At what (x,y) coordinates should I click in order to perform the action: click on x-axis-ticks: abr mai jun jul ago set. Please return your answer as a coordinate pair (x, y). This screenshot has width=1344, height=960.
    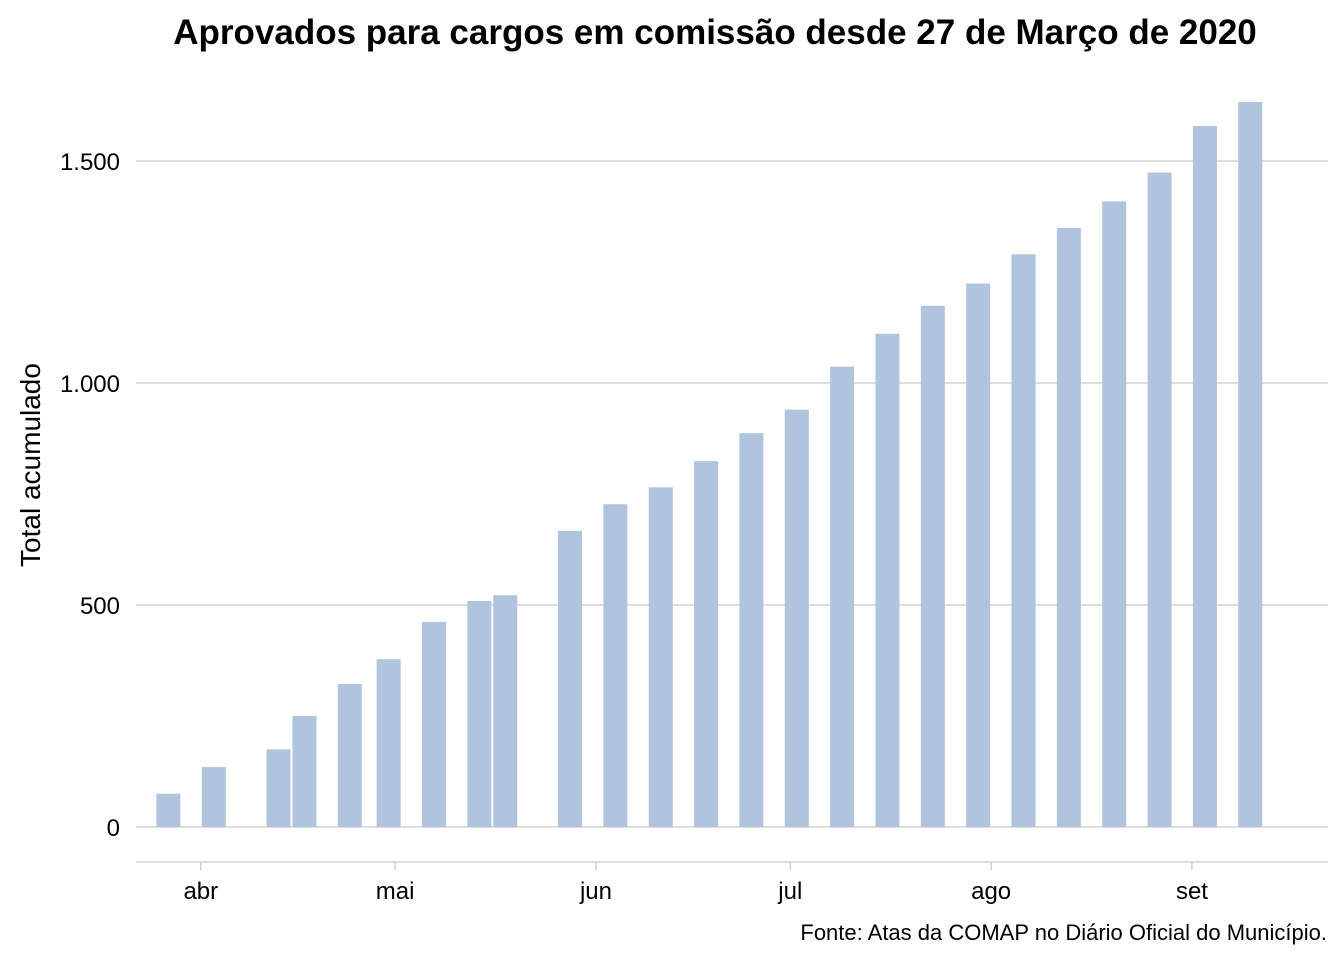
    Looking at the image, I should click on (695, 883).